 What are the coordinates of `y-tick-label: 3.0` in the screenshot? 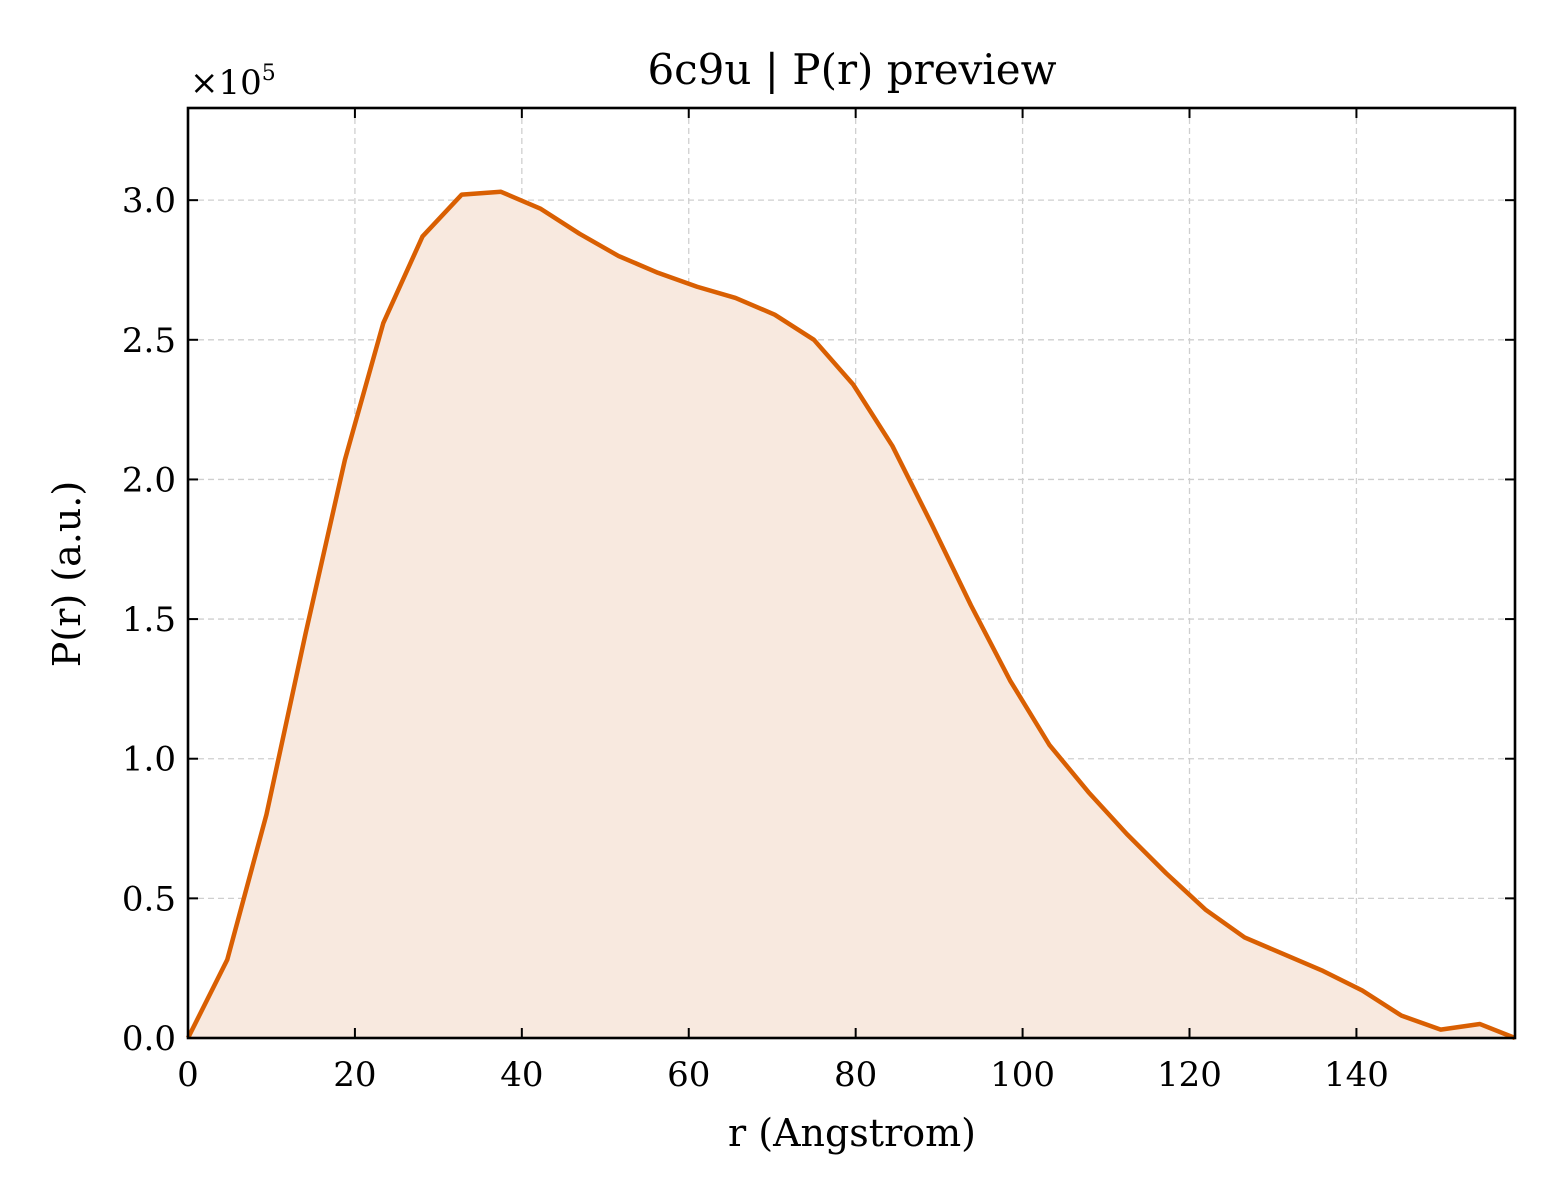 It's located at (149, 201).